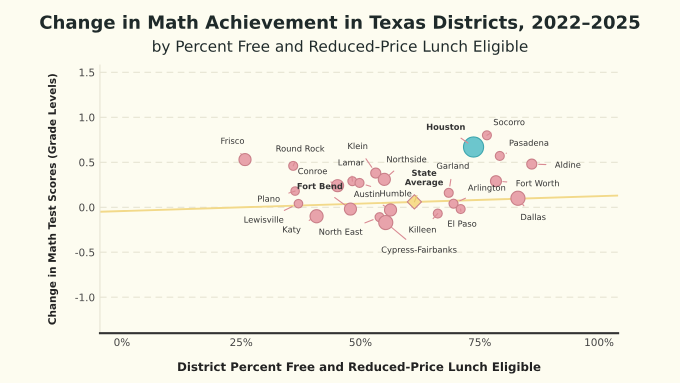 This screenshot has height=383, width=680. What do you see at coordinates (358, 146) in the screenshot?
I see `annotation: Klein` at bounding box center [358, 146].